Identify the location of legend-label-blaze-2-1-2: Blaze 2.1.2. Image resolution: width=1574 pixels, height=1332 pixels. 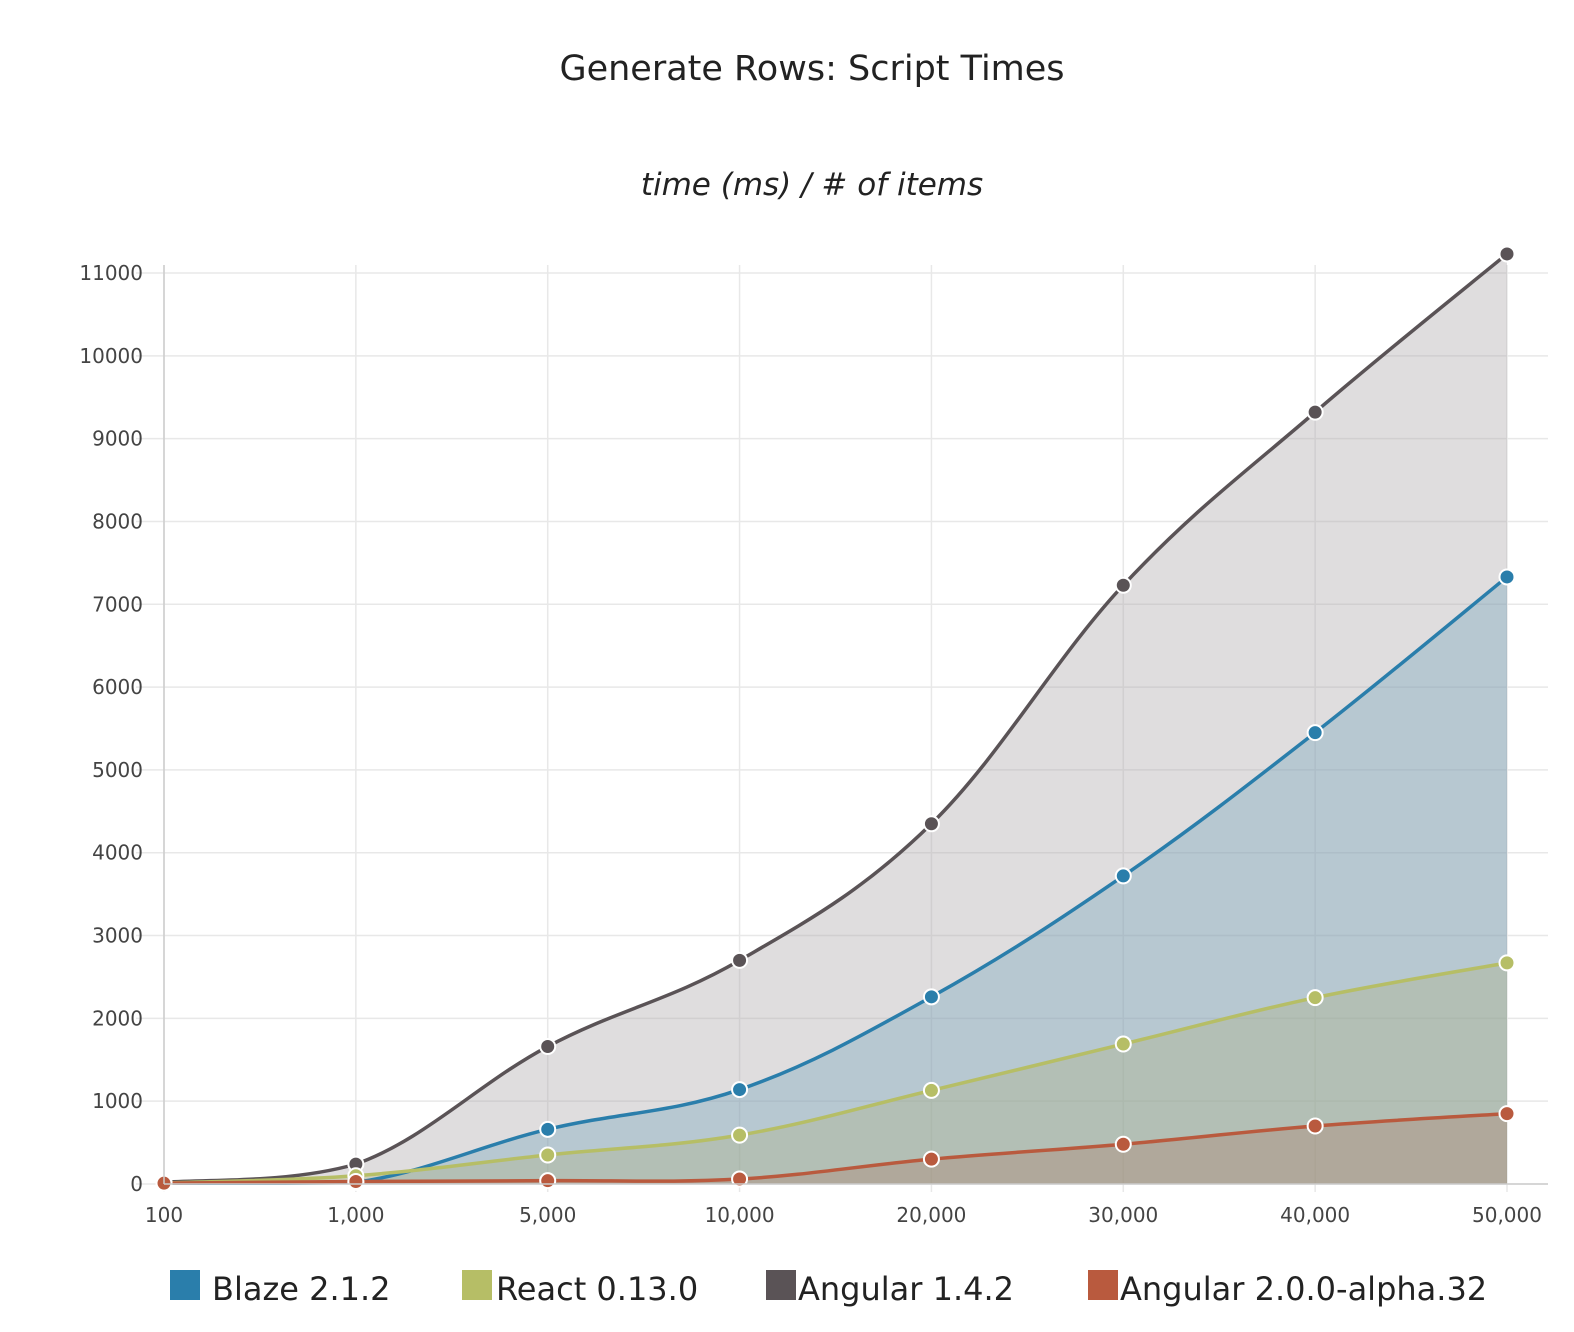
(301, 1289).